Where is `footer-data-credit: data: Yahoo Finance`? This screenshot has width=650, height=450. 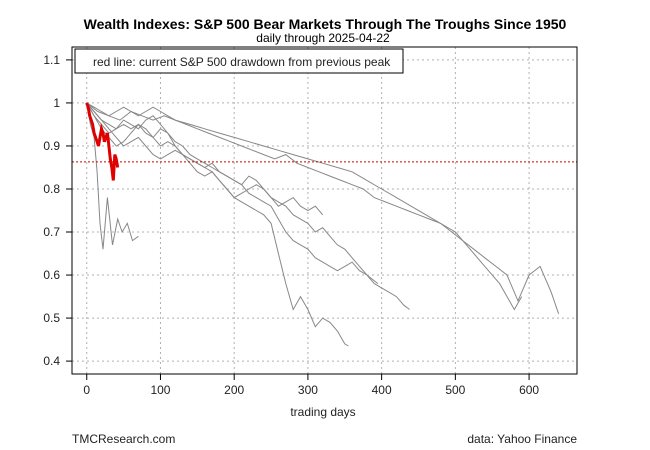
footer-data-credit: data: Yahoo Finance is located at coordinates (522, 439).